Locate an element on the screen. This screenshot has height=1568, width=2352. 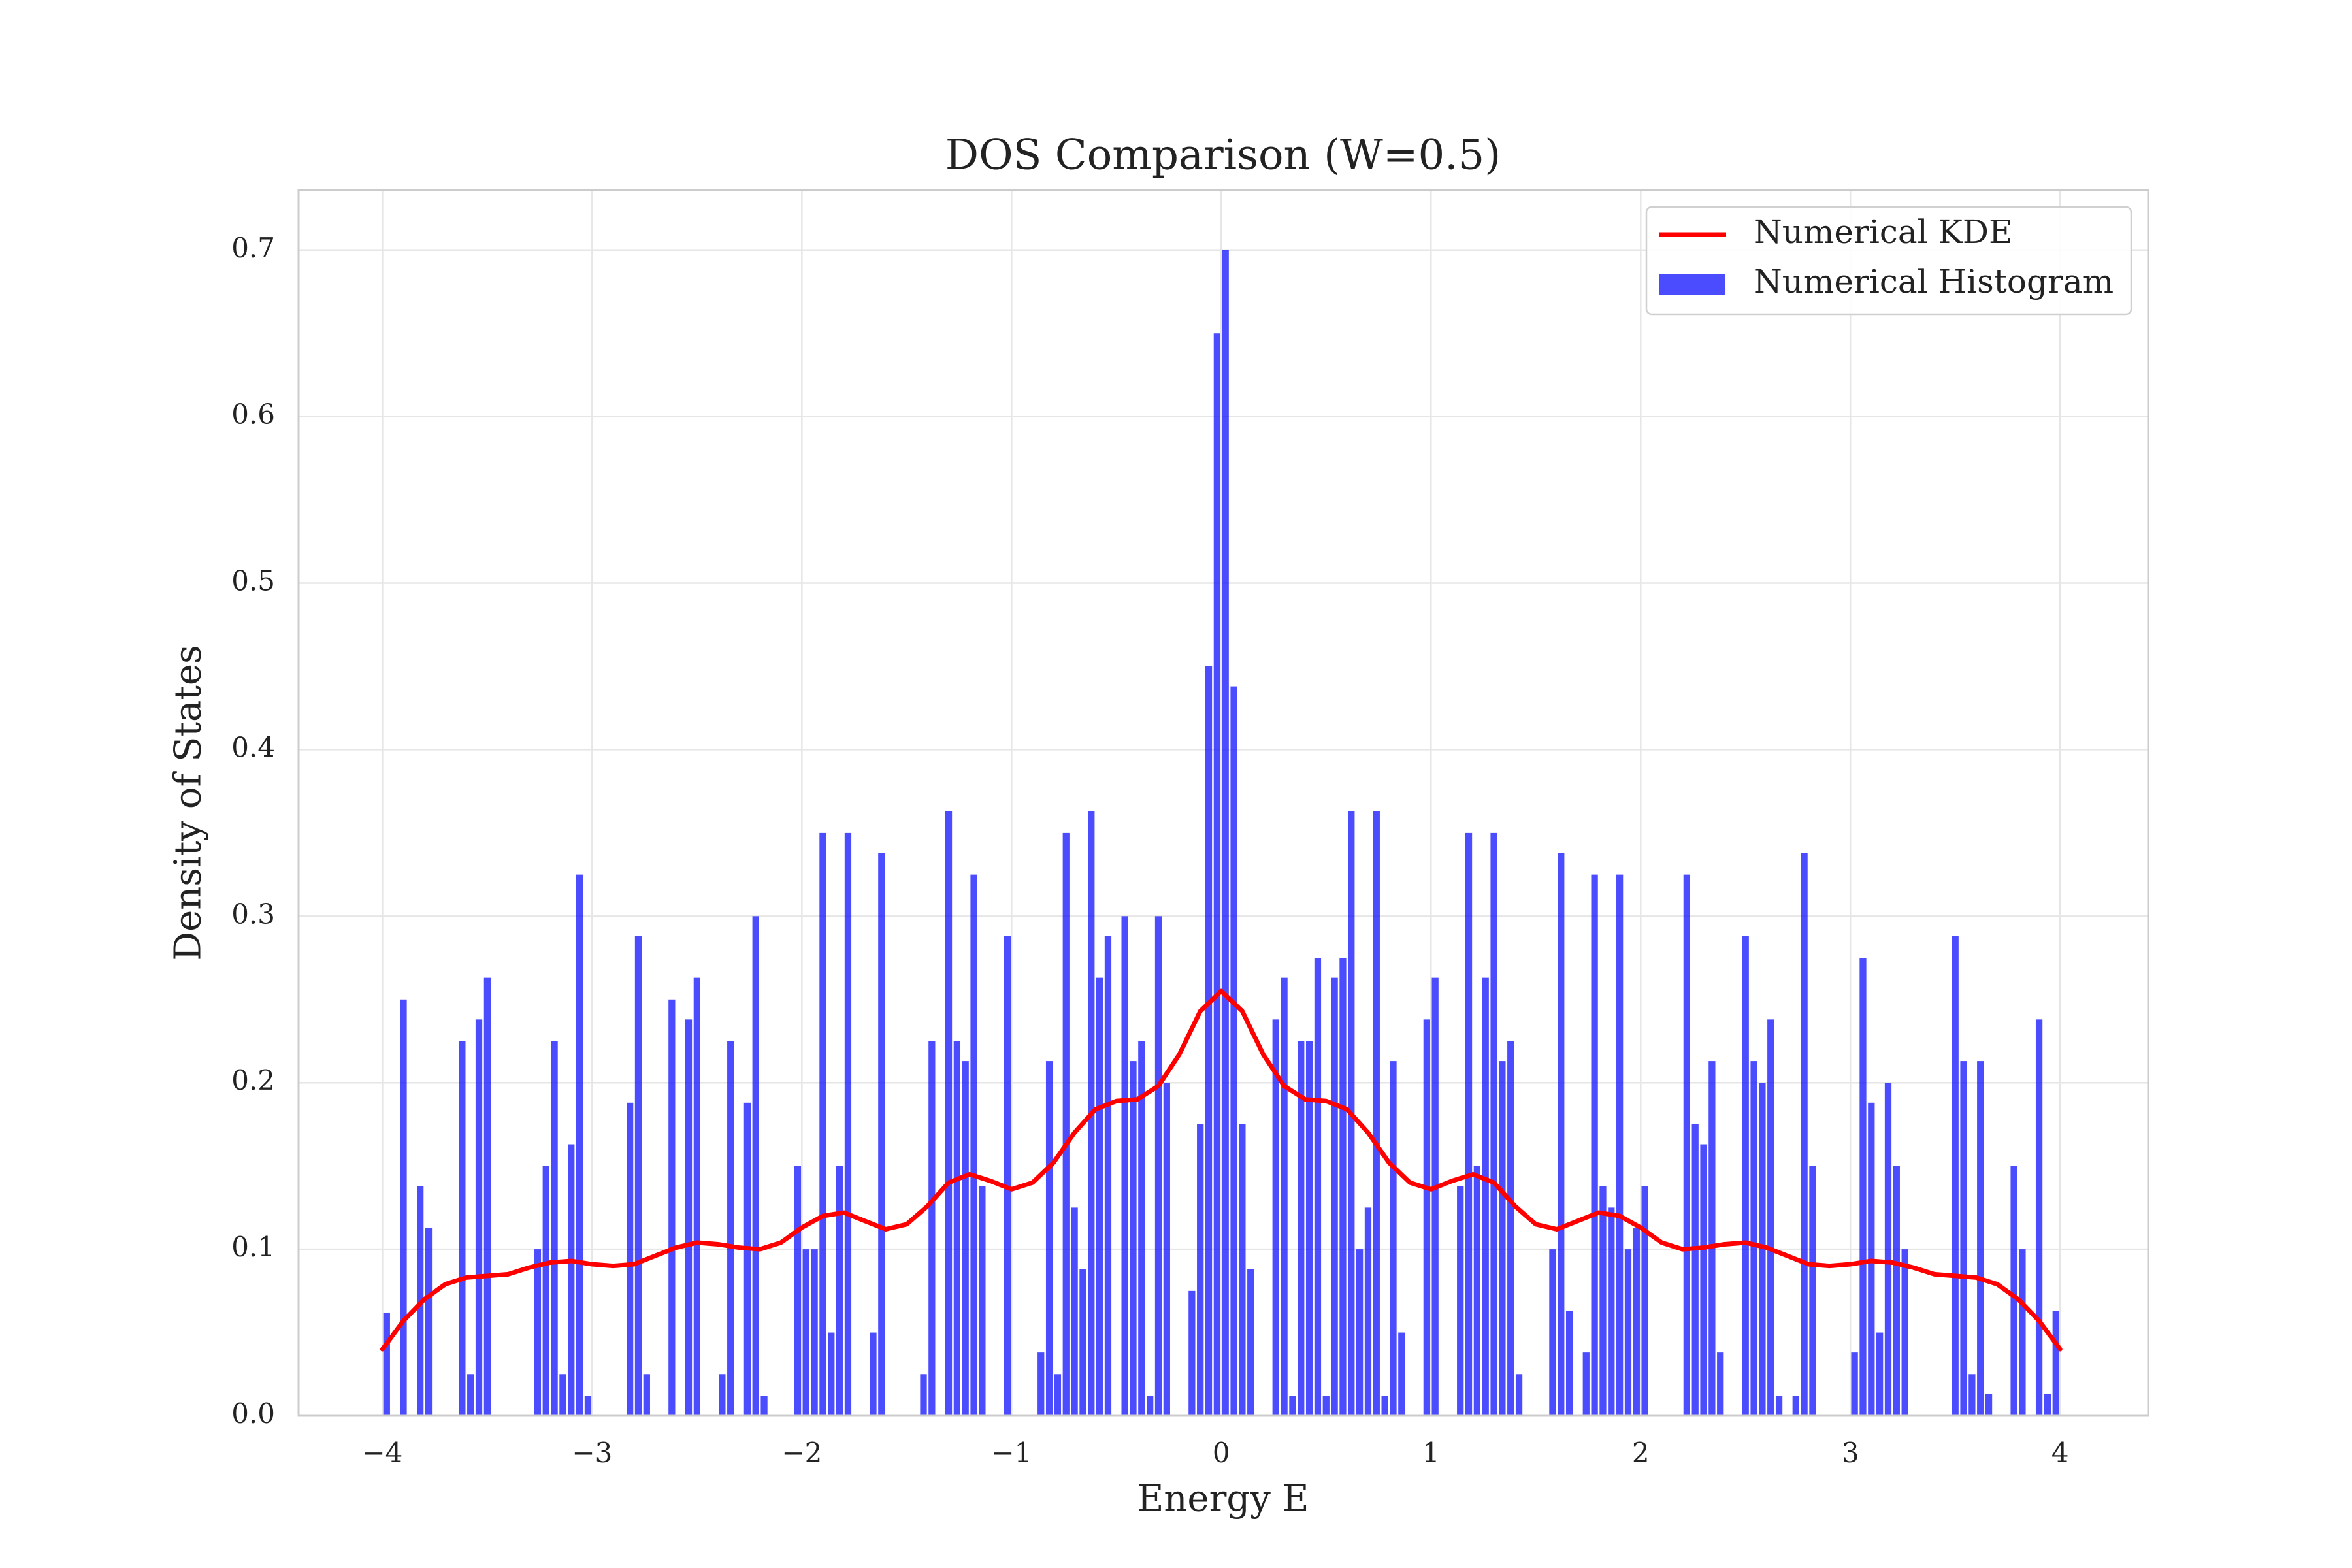
y-tick-label: 0.1 is located at coordinates (253, 1247).